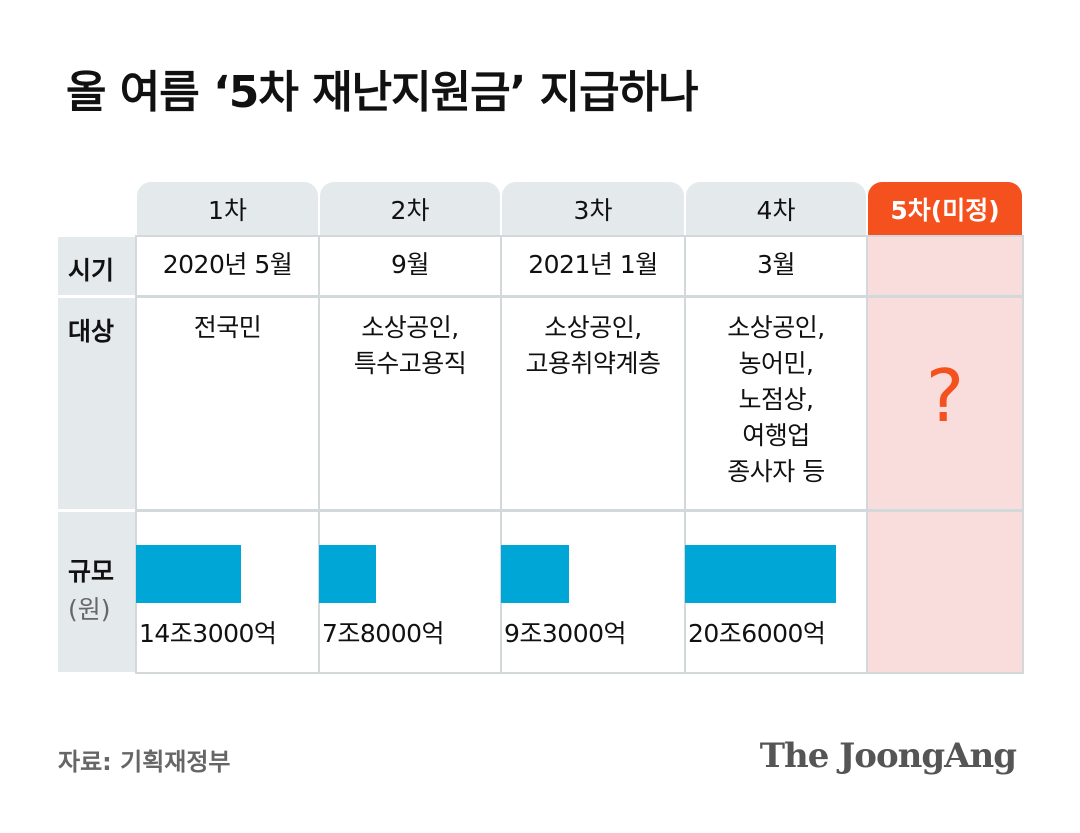 This screenshot has height=833, width=1080. I want to click on column-header: 5차(미정), so click(945, 208).